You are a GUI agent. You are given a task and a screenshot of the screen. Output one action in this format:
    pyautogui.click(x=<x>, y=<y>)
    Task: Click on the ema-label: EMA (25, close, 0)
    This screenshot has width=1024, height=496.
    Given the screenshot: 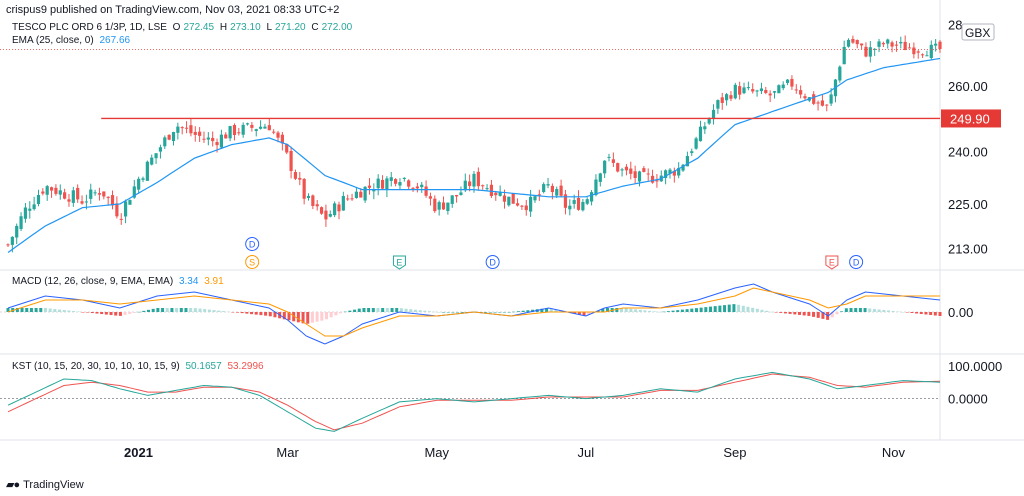 What is the action you would take?
    pyautogui.click(x=53, y=40)
    